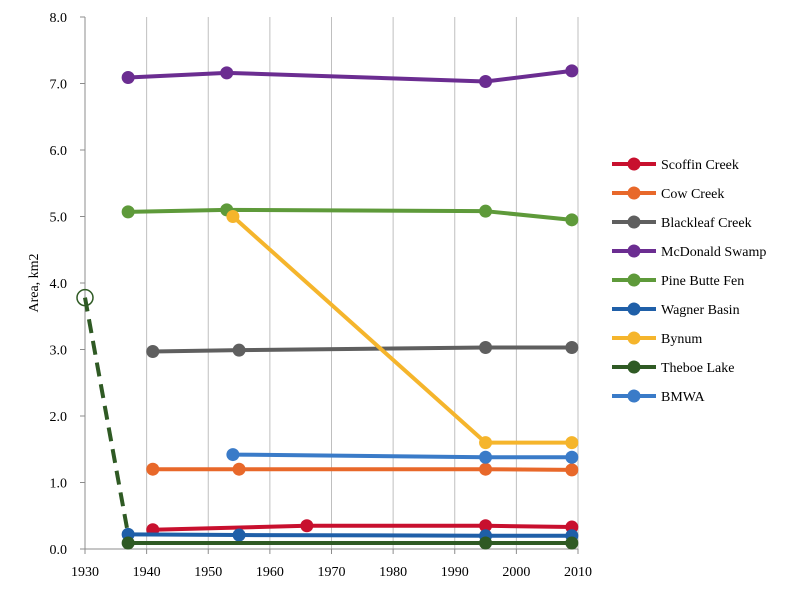 This screenshot has width=809, height=590. Describe the element at coordinates (59, 550) in the screenshot. I see `y-tick-label: 0.0` at that location.